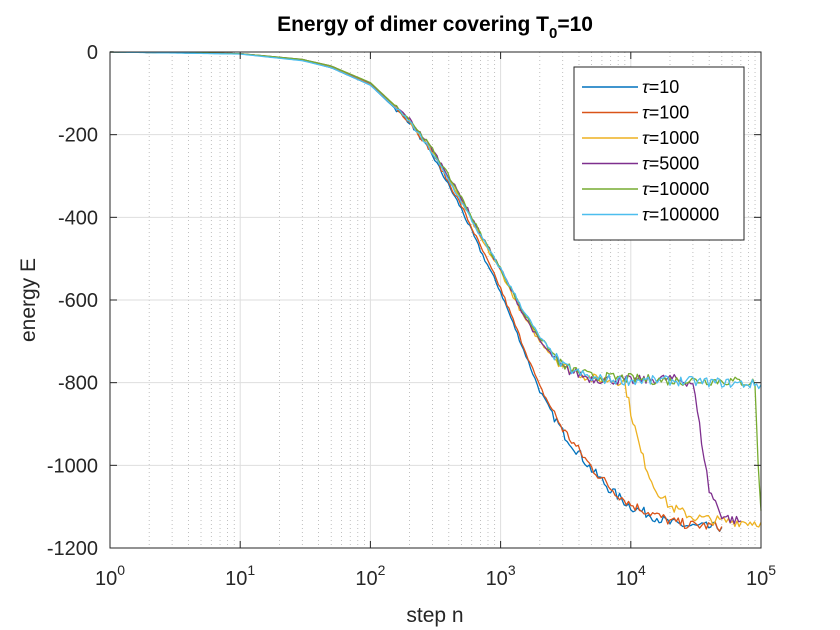 This screenshot has width=840, height=630. I want to click on legend-label: τ=10000, so click(675, 189).